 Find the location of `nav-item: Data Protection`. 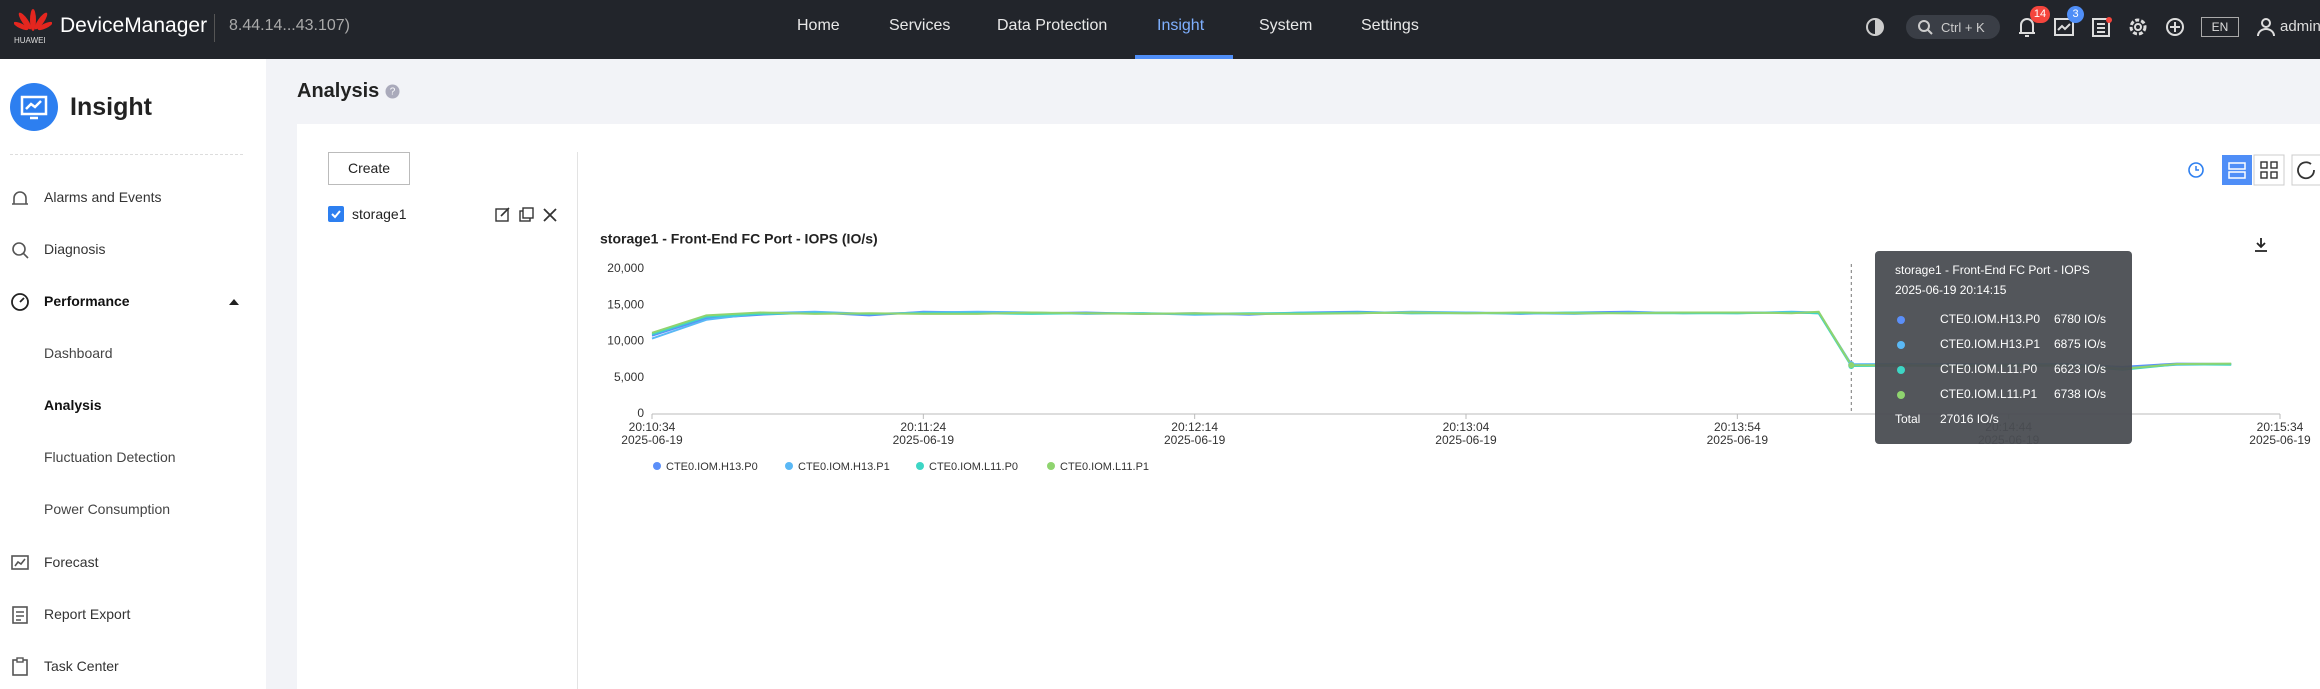

nav-item: Data Protection is located at coordinates (1052, 25).